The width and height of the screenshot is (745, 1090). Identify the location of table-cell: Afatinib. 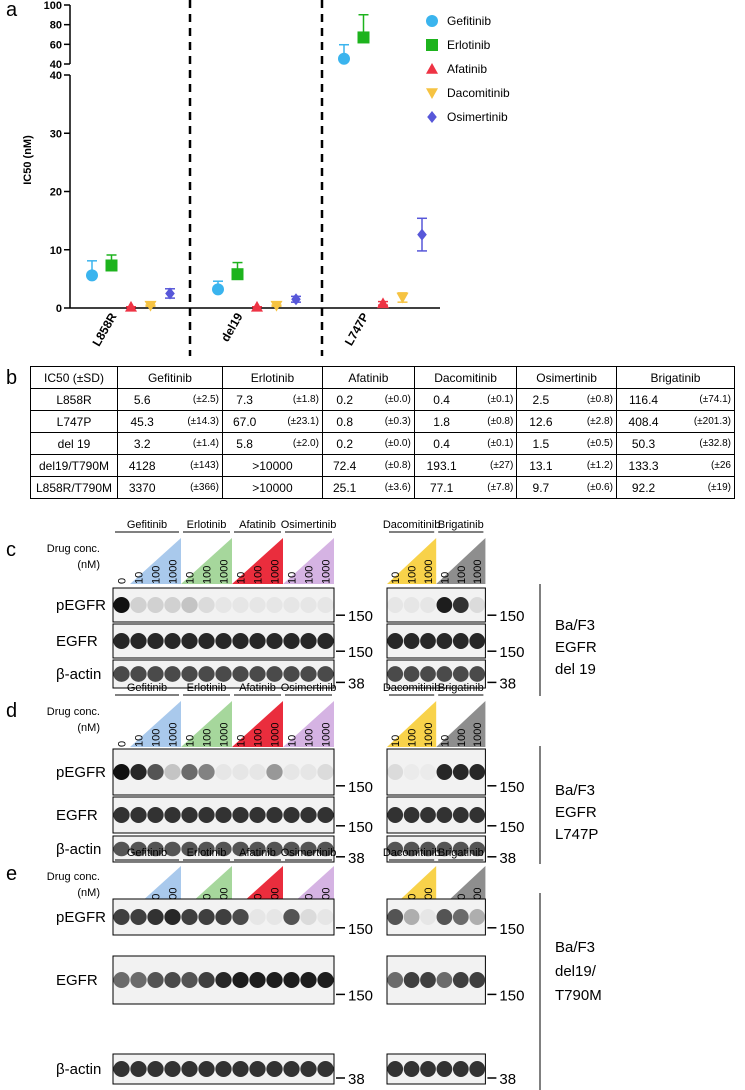
(368, 377).